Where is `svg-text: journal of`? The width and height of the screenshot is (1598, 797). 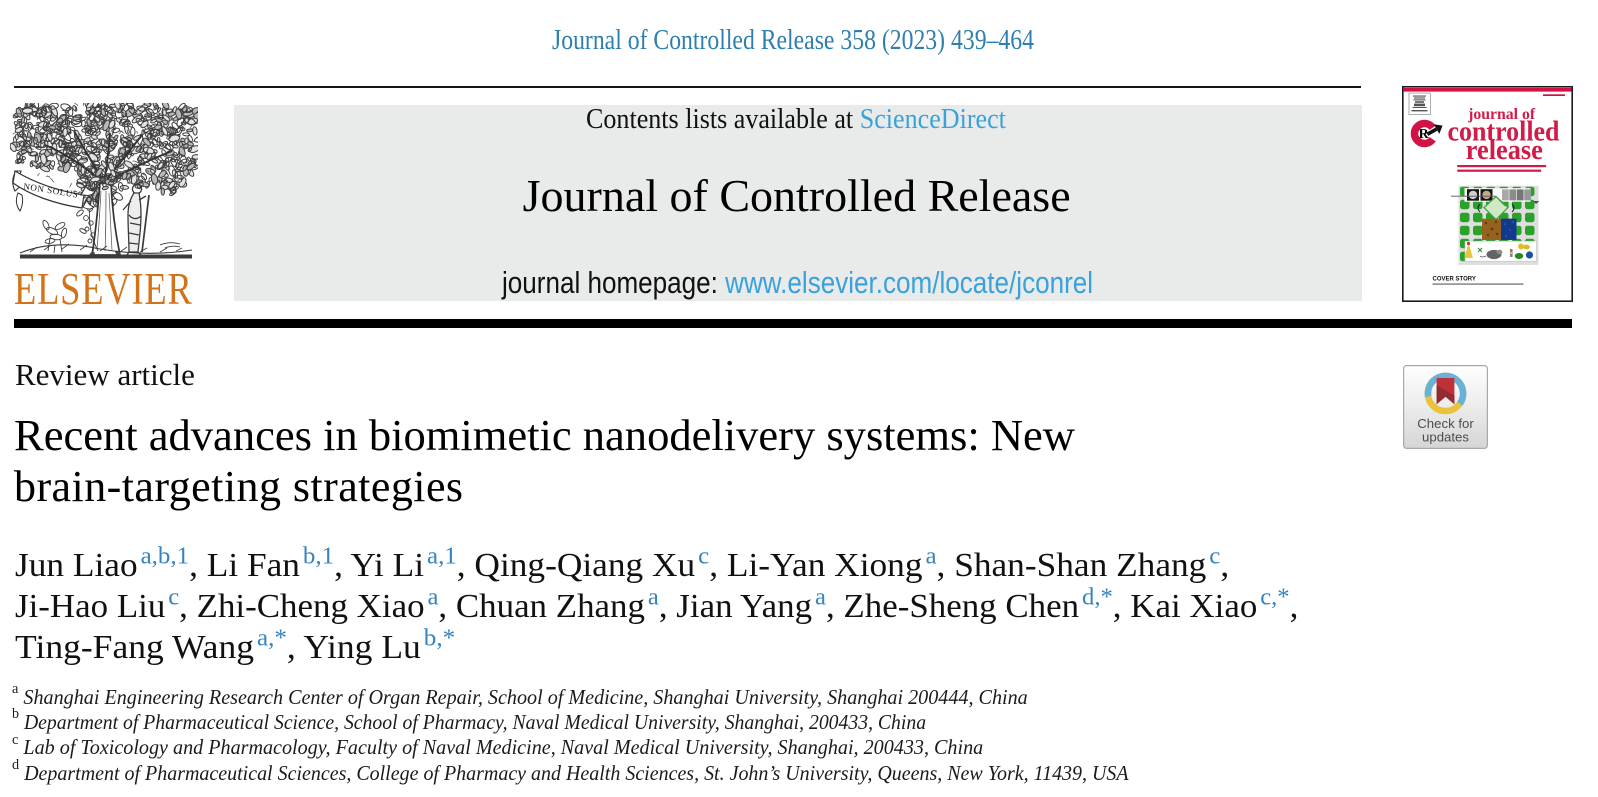 svg-text: journal of is located at coordinates (1501, 113).